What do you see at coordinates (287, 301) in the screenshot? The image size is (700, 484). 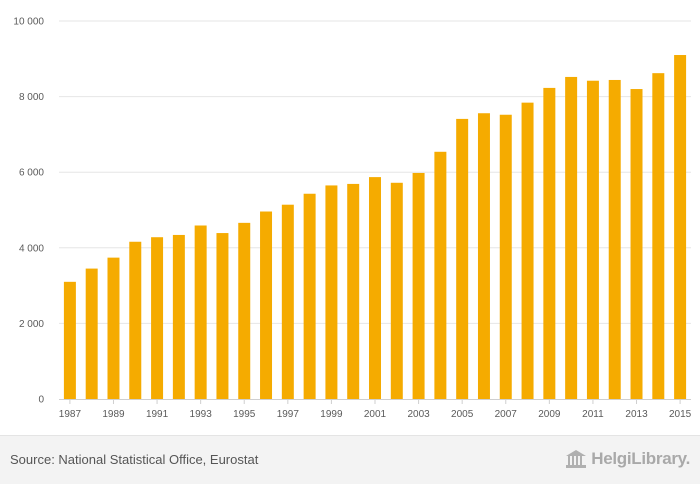 I see `bar-1997` at bounding box center [287, 301].